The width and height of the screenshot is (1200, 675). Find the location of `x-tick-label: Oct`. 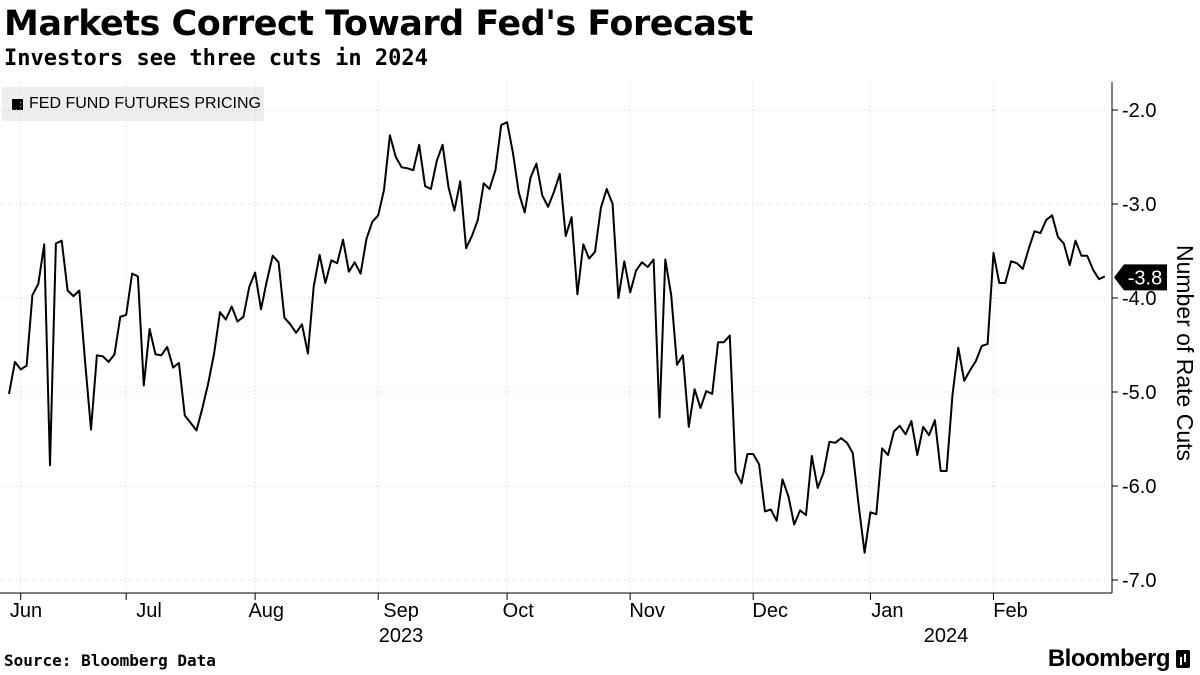

x-tick-label: Oct is located at coordinates (519, 611).